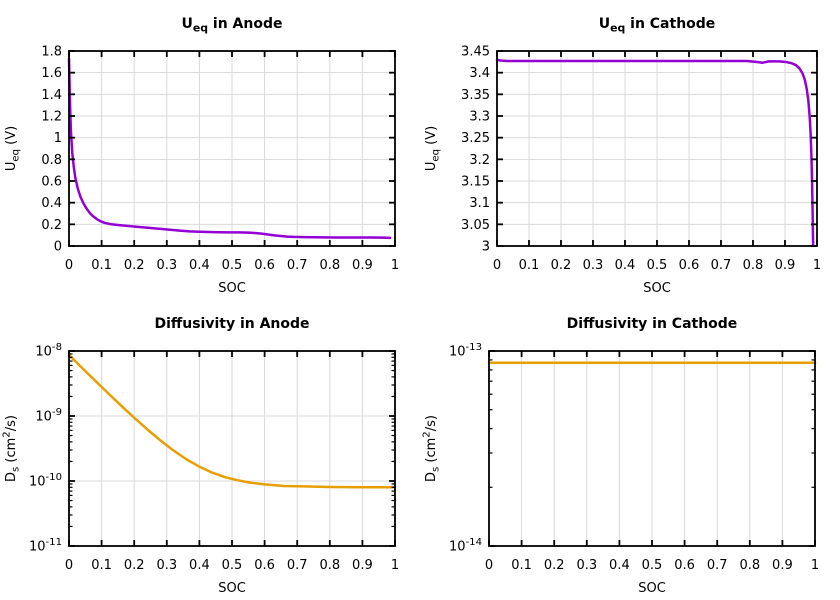 This screenshot has height=600, width=840. I want to click on y-tick-label: 10⁻¹⁴, so click(465, 546).